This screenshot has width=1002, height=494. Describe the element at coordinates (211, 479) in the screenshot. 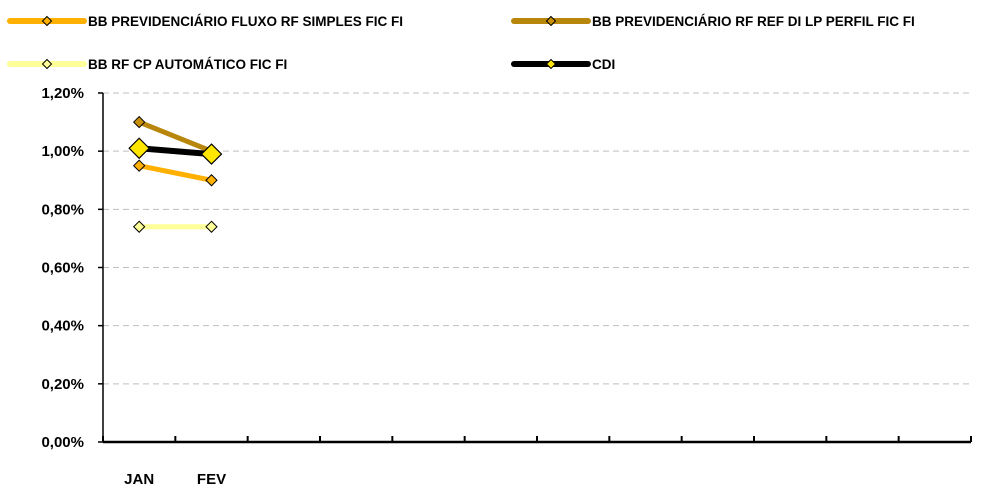

I see `x-tick-label: FEV` at that location.